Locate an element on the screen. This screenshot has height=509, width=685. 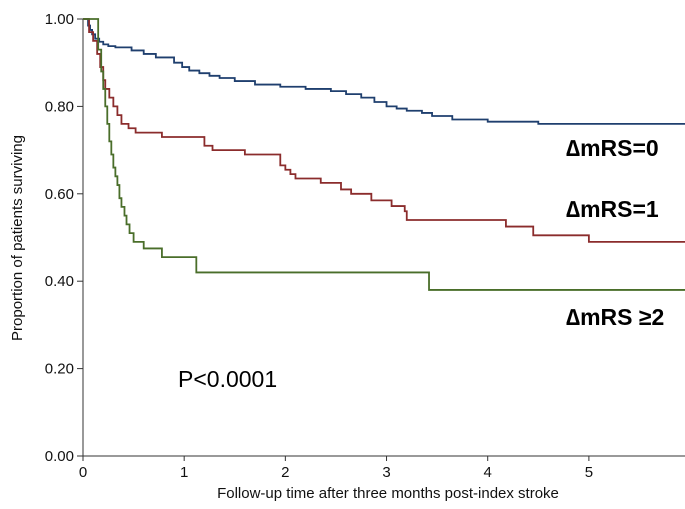
y-tick-label: 1.00 is located at coordinates (59, 19).